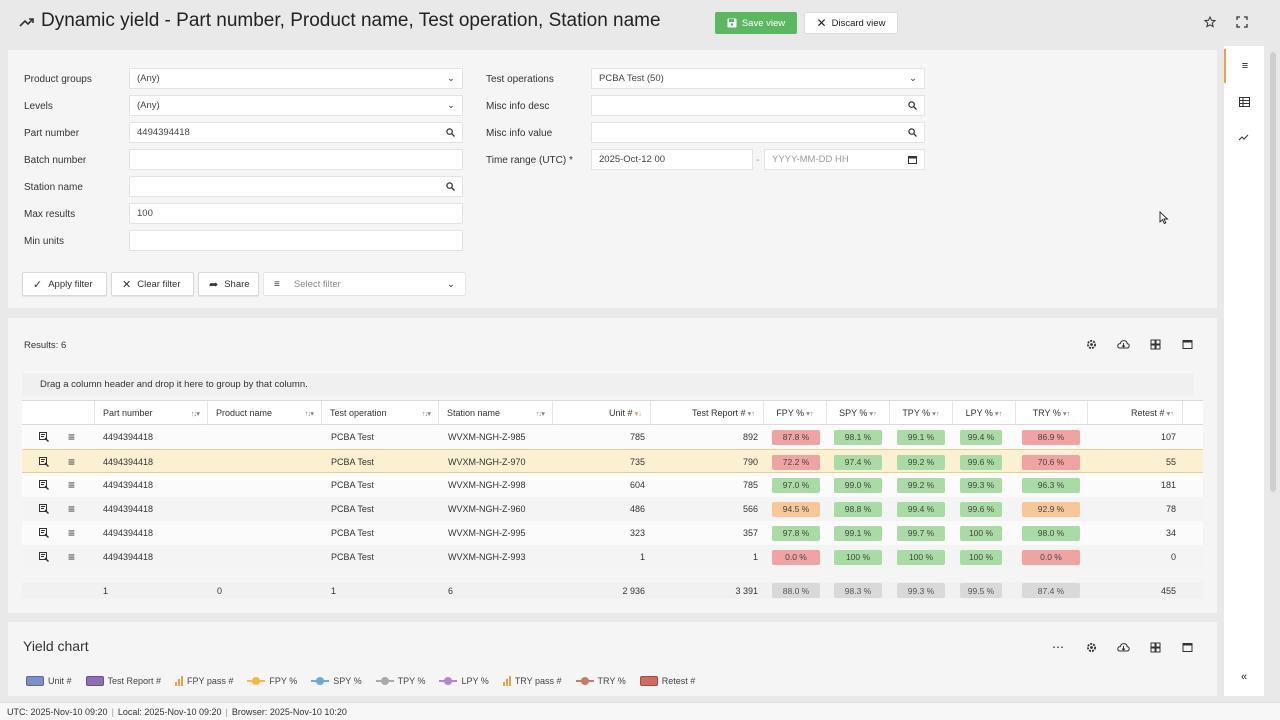 Image resolution: width=1280 pixels, height=720 pixels. What do you see at coordinates (400, 681) in the screenshot?
I see `legend-item: TPY %` at bounding box center [400, 681].